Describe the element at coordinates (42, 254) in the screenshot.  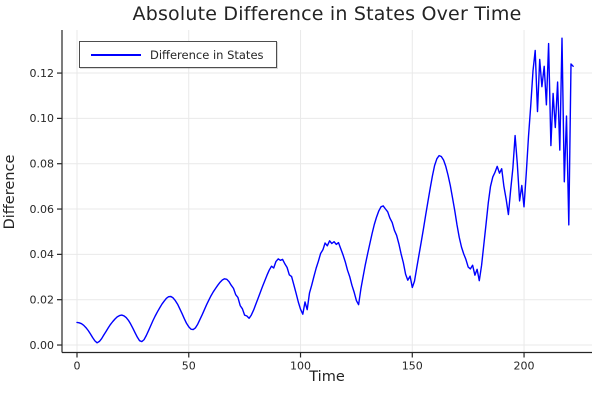
I see `y-tick-label: 0.04` at that location.